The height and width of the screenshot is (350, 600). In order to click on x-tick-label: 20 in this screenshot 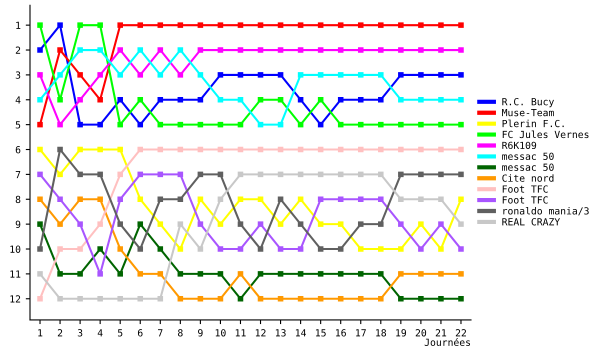, I will do `click(421, 333)`.